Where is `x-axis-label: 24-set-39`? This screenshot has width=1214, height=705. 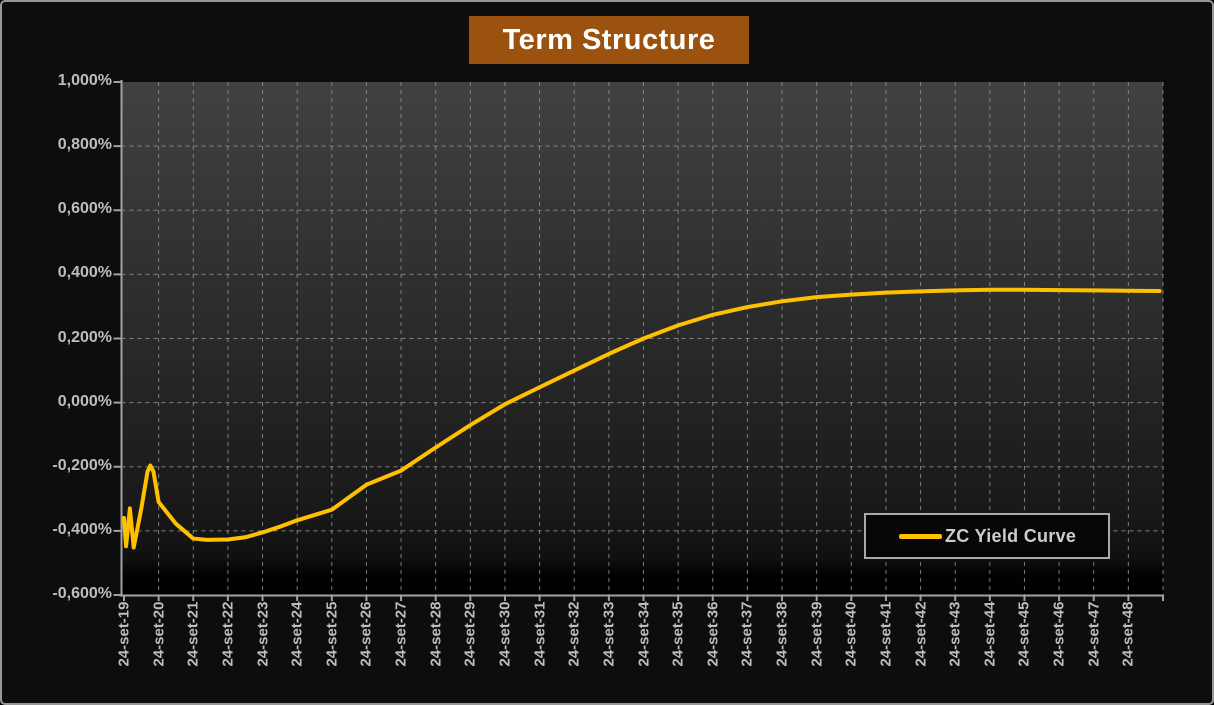 x-axis-label: 24-set-39 is located at coordinates (817, 634).